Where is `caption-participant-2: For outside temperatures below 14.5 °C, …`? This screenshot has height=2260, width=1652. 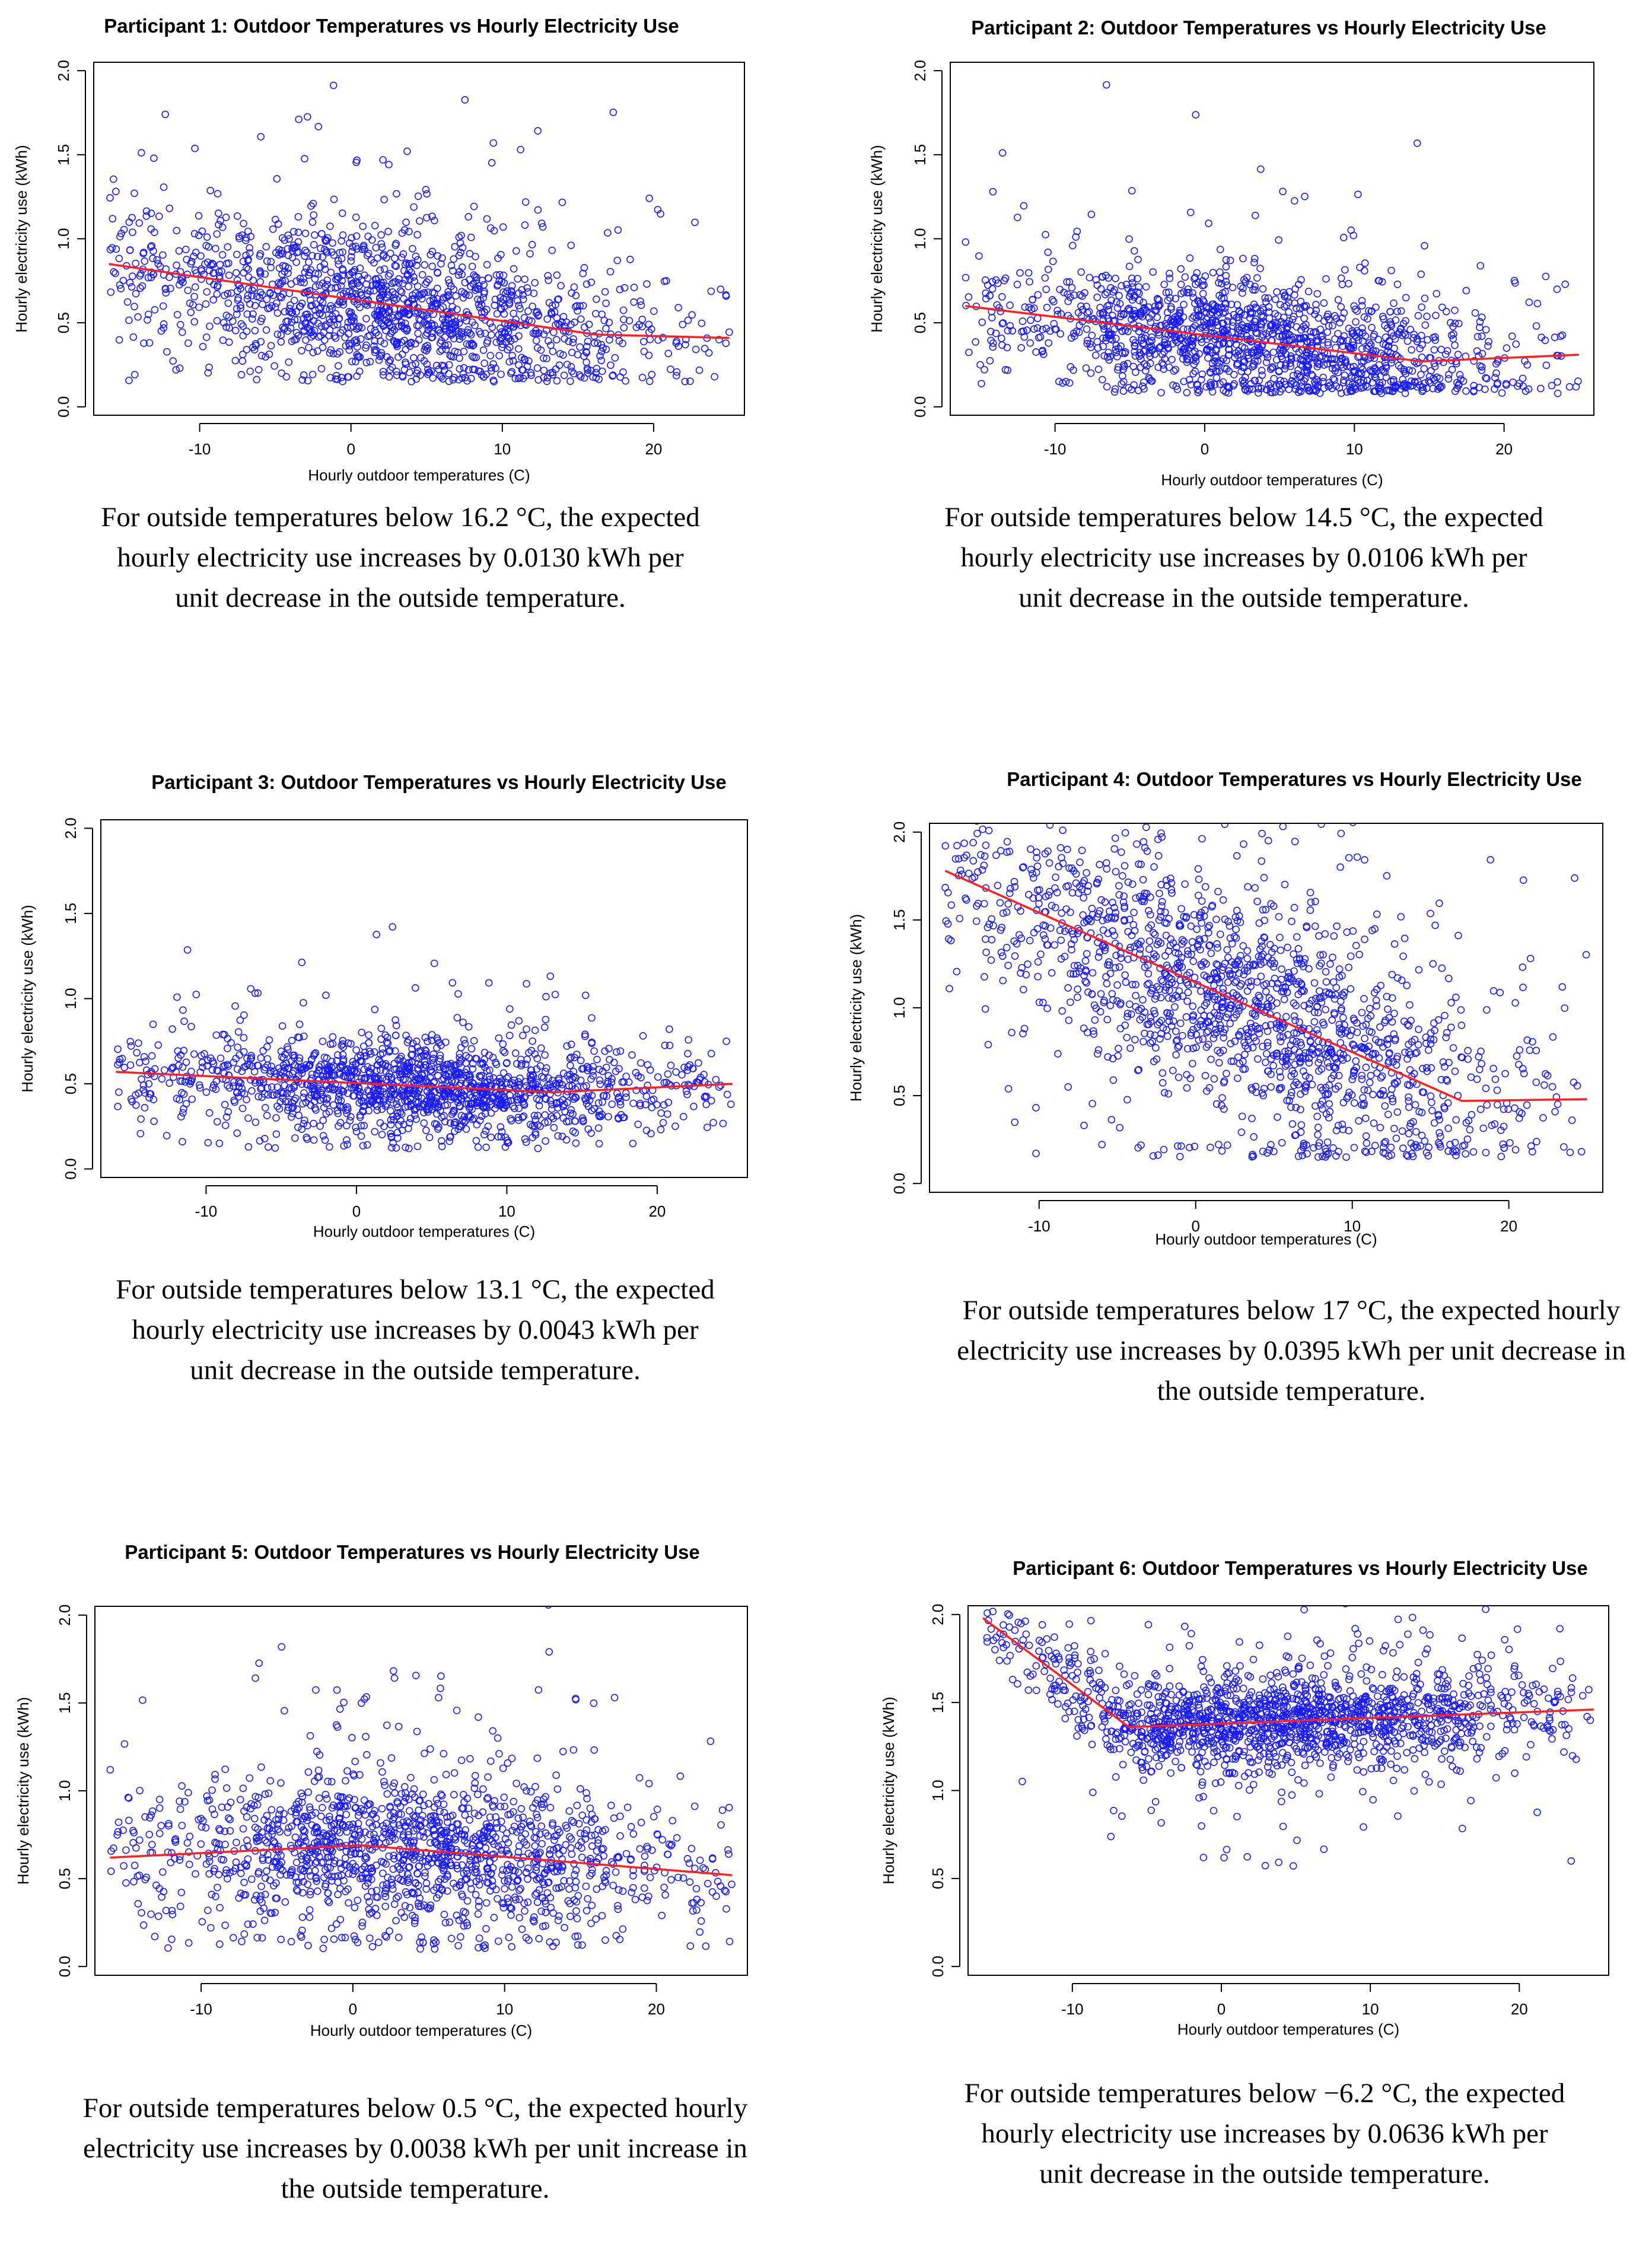
caption-participant-2: For outside temperatures below 14.5 °C, … is located at coordinates (1243, 557).